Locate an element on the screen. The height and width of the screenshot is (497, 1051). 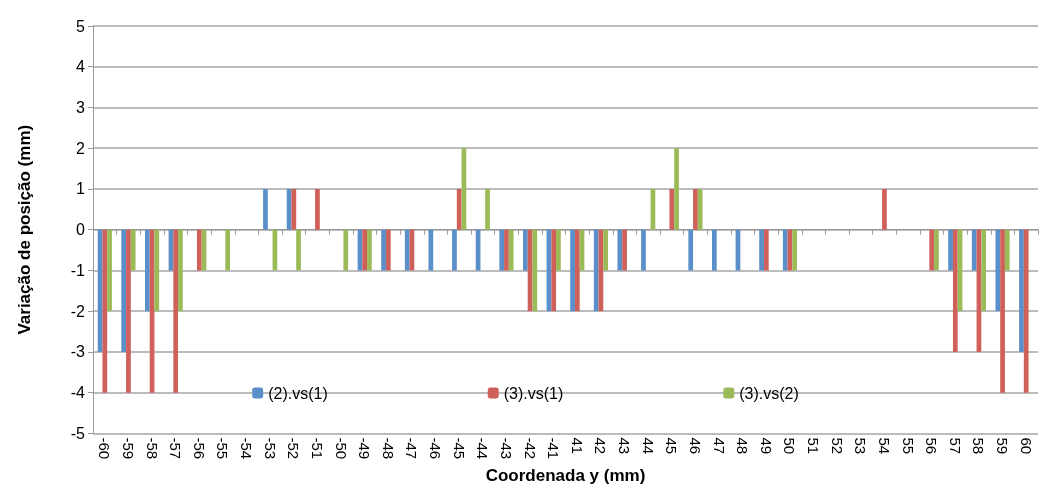
legend-label: (3).vs(1) is located at coordinates (533, 393).